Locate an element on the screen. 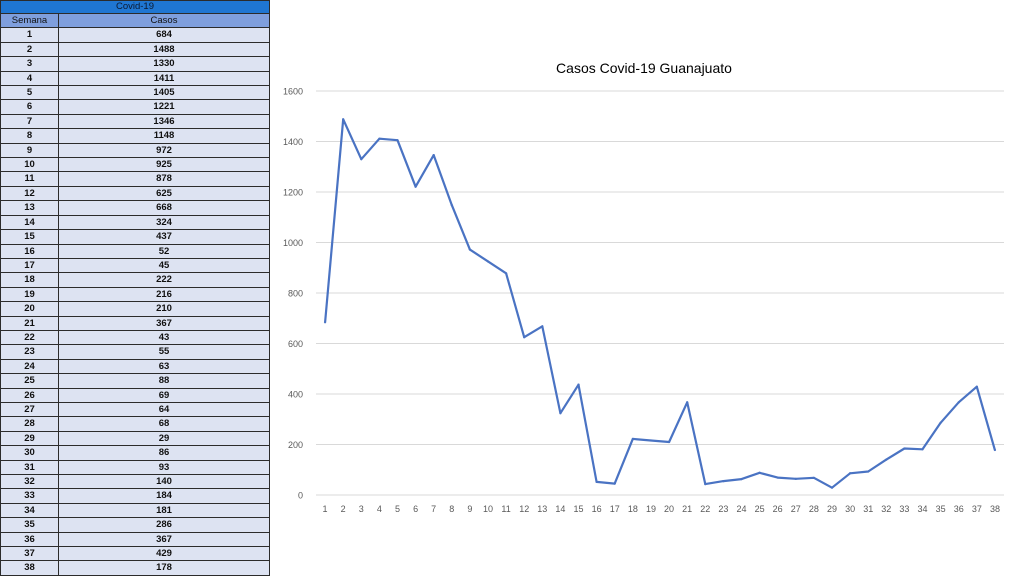 The height and width of the screenshot is (577, 1024). cell-casos: 64 is located at coordinates (164, 409).